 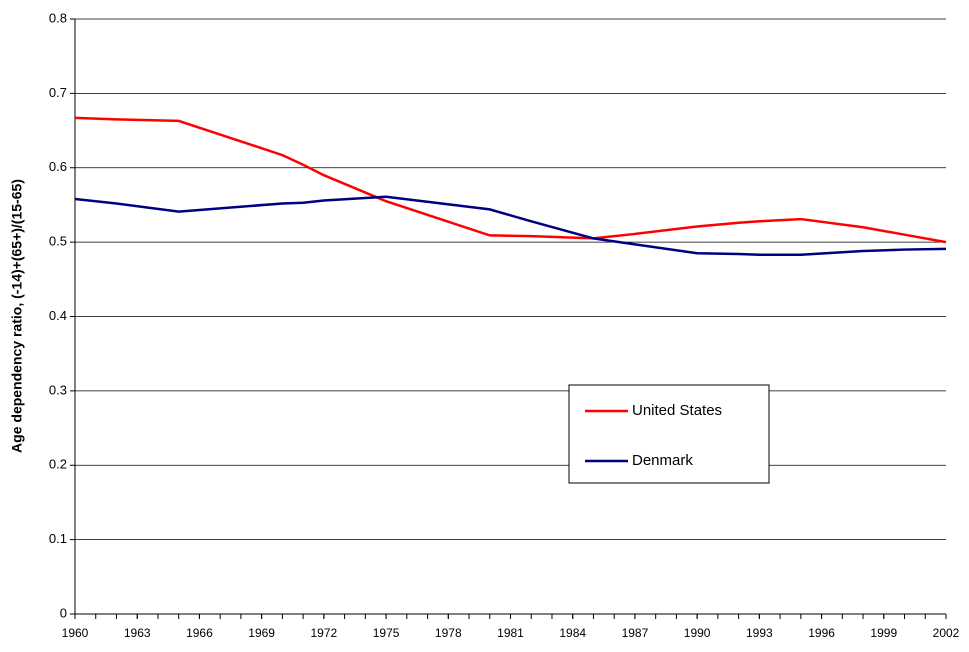 What do you see at coordinates (821, 633) in the screenshot?
I see `x-tick-label: 1996` at bounding box center [821, 633].